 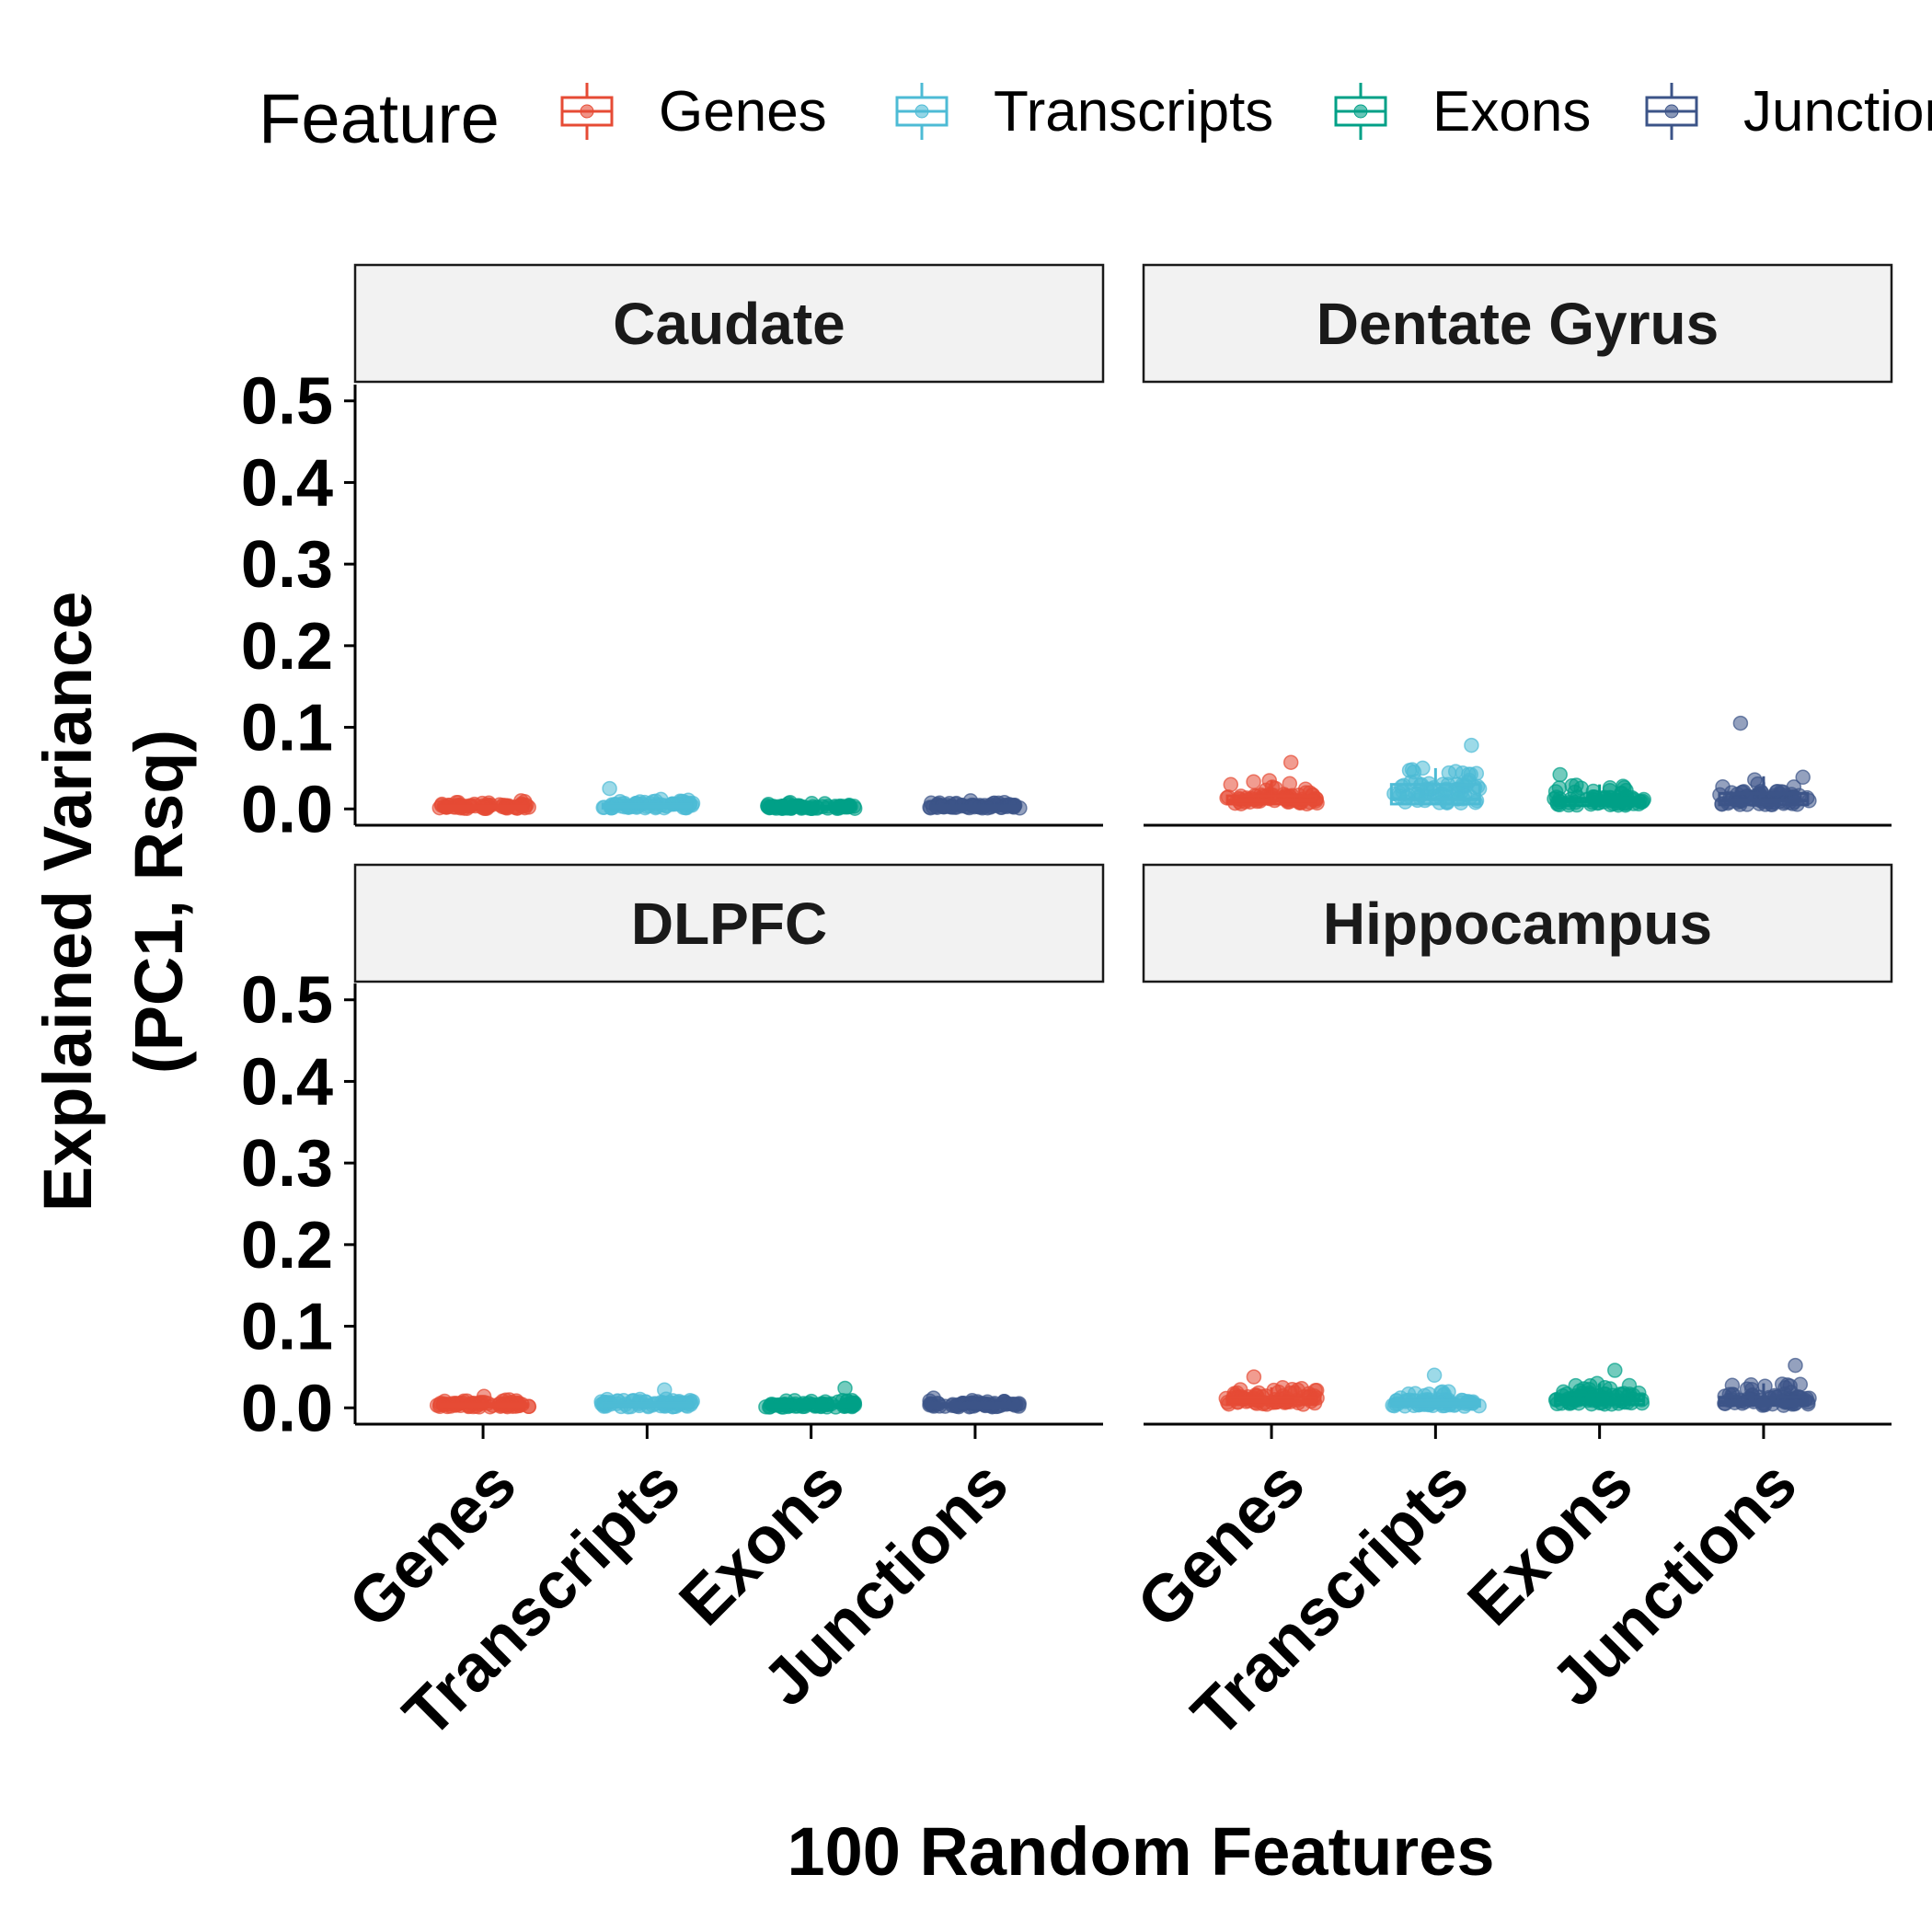 I want to click on box-hippocampus-exons, so click(x=1598, y=1387).